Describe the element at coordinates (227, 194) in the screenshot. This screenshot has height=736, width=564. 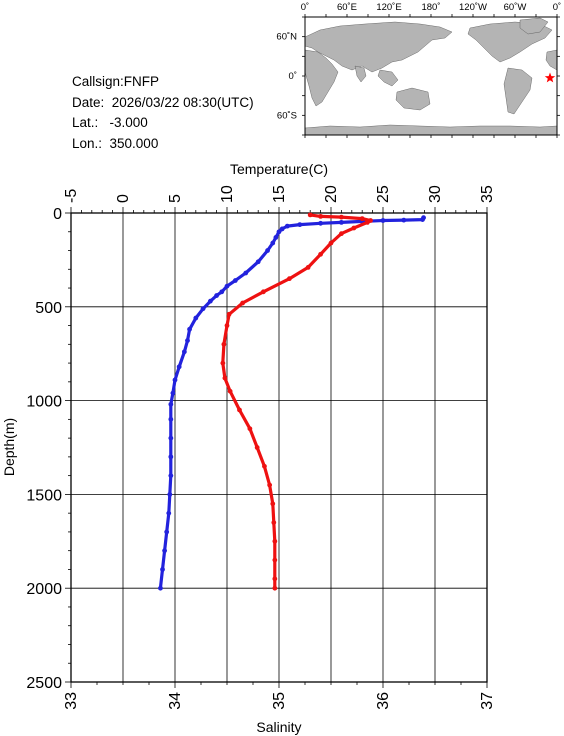
I see `temperature-tick-label: 10` at that location.